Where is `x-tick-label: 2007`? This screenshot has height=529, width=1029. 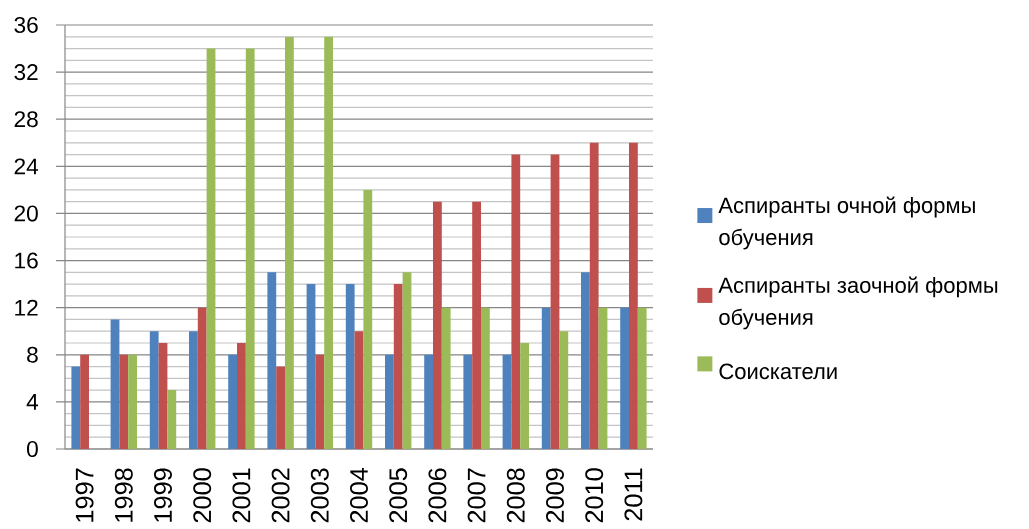 x-tick-label: 2007 is located at coordinates (476, 495).